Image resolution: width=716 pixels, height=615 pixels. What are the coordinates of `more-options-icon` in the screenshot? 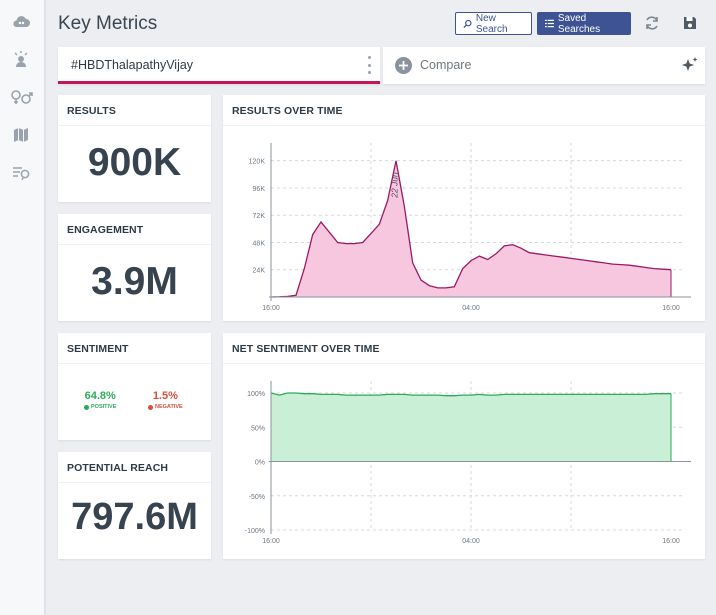 It's located at (369, 65).